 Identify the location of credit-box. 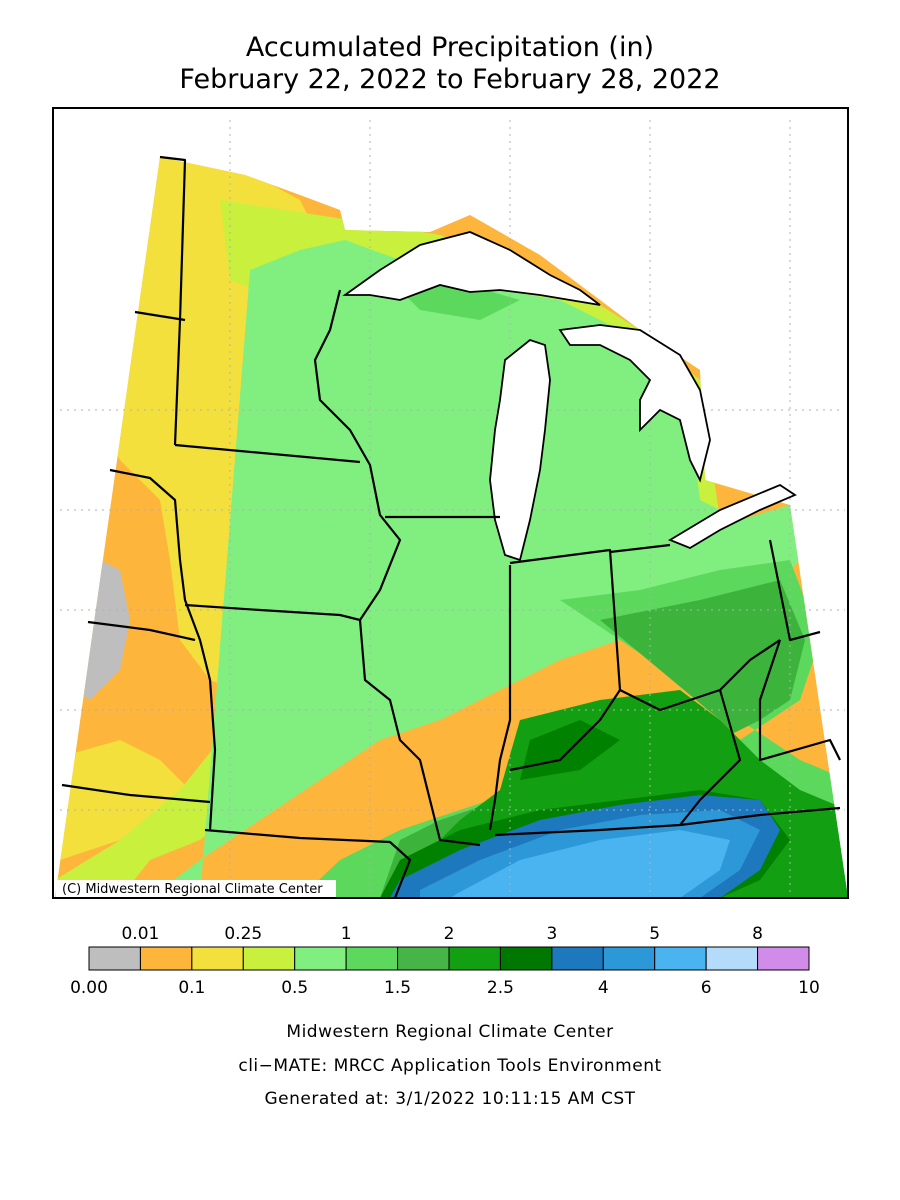
(196, 888).